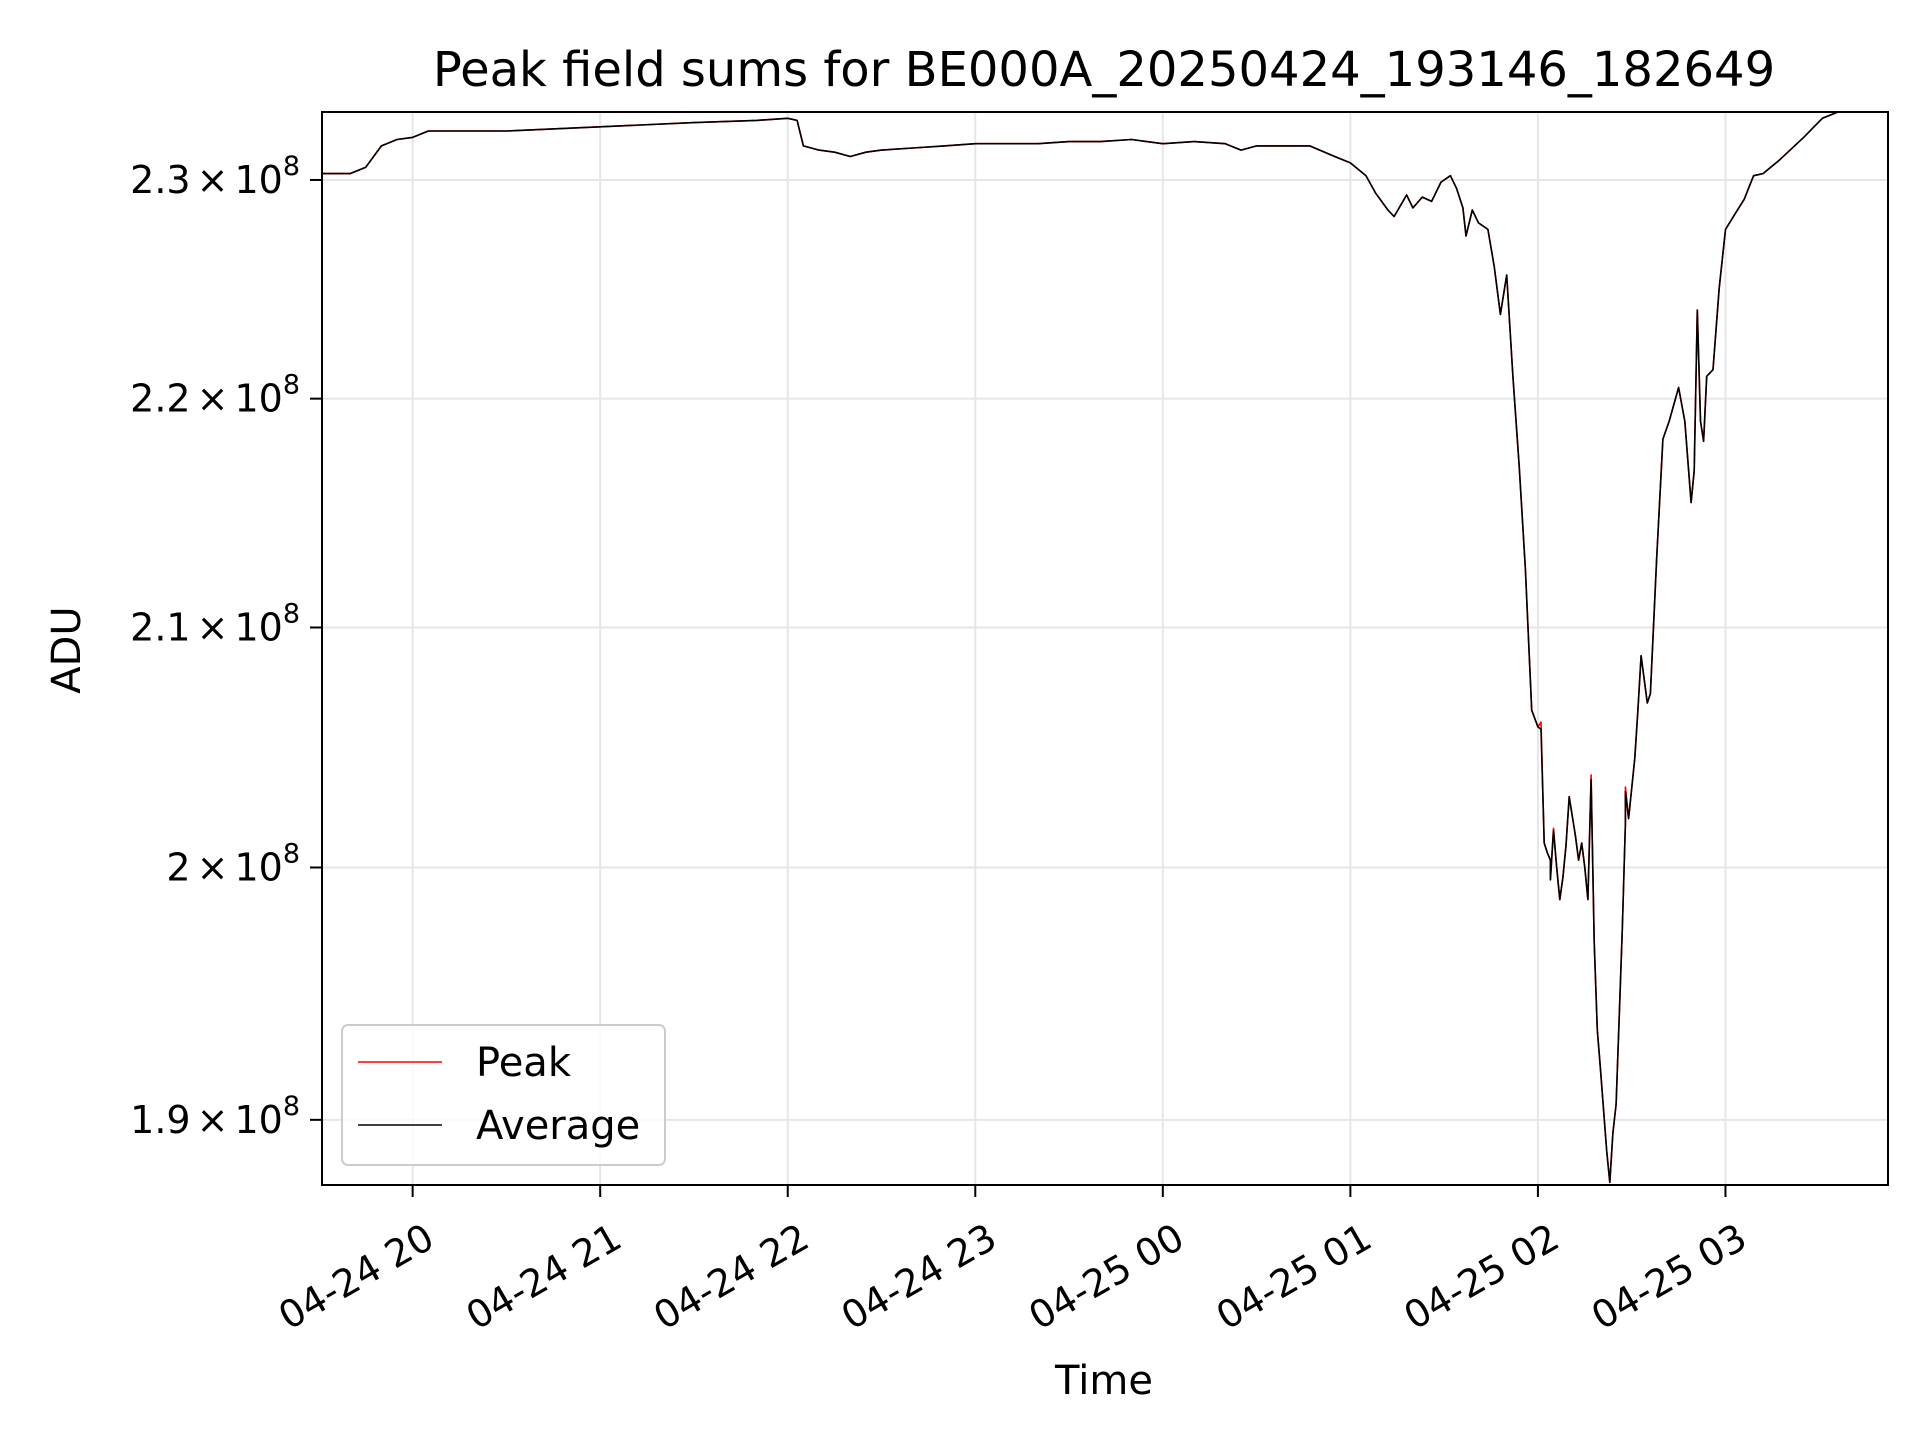 The height and width of the screenshot is (1440, 1920). What do you see at coordinates (160, 1120) in the screenshot?
I see `y-tick-mantissa: 1.9` at bounding box center [160, 1120].